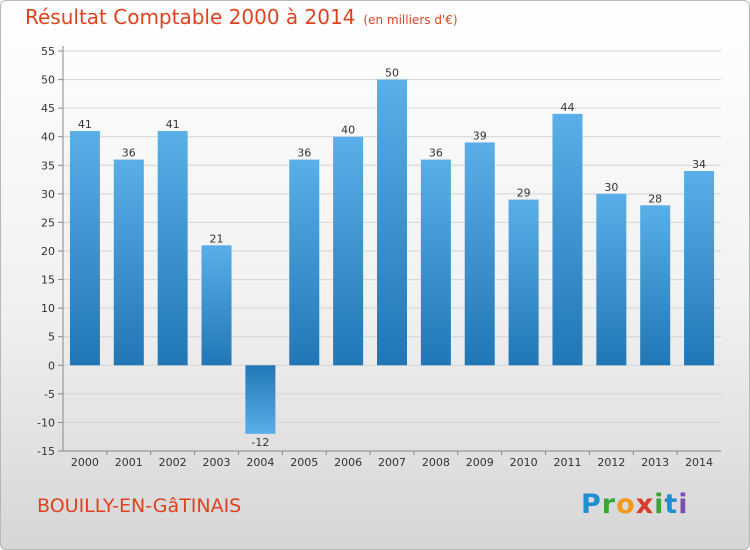 This screenshot has height=550, width=750. What do you see at coordinates (611, 462) in the screenshot?
I see `x-tick-label-2012: 2012` at bounding box center [611, 462].